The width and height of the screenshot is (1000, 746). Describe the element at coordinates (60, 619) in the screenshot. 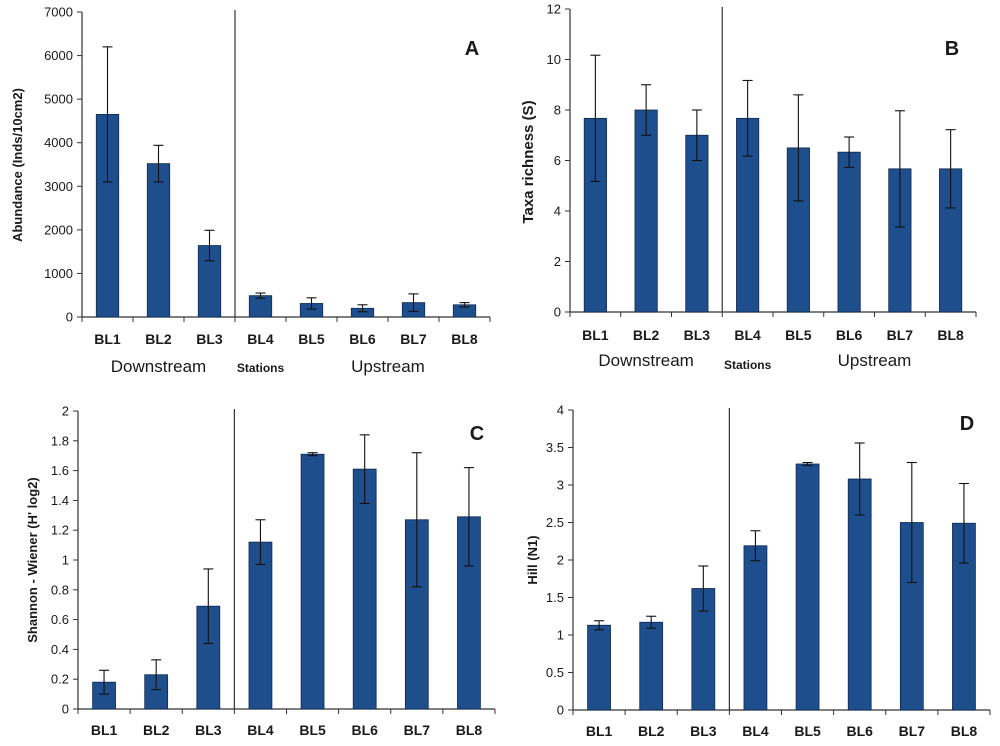

I see `y-tick-label: 0.6` at that location.